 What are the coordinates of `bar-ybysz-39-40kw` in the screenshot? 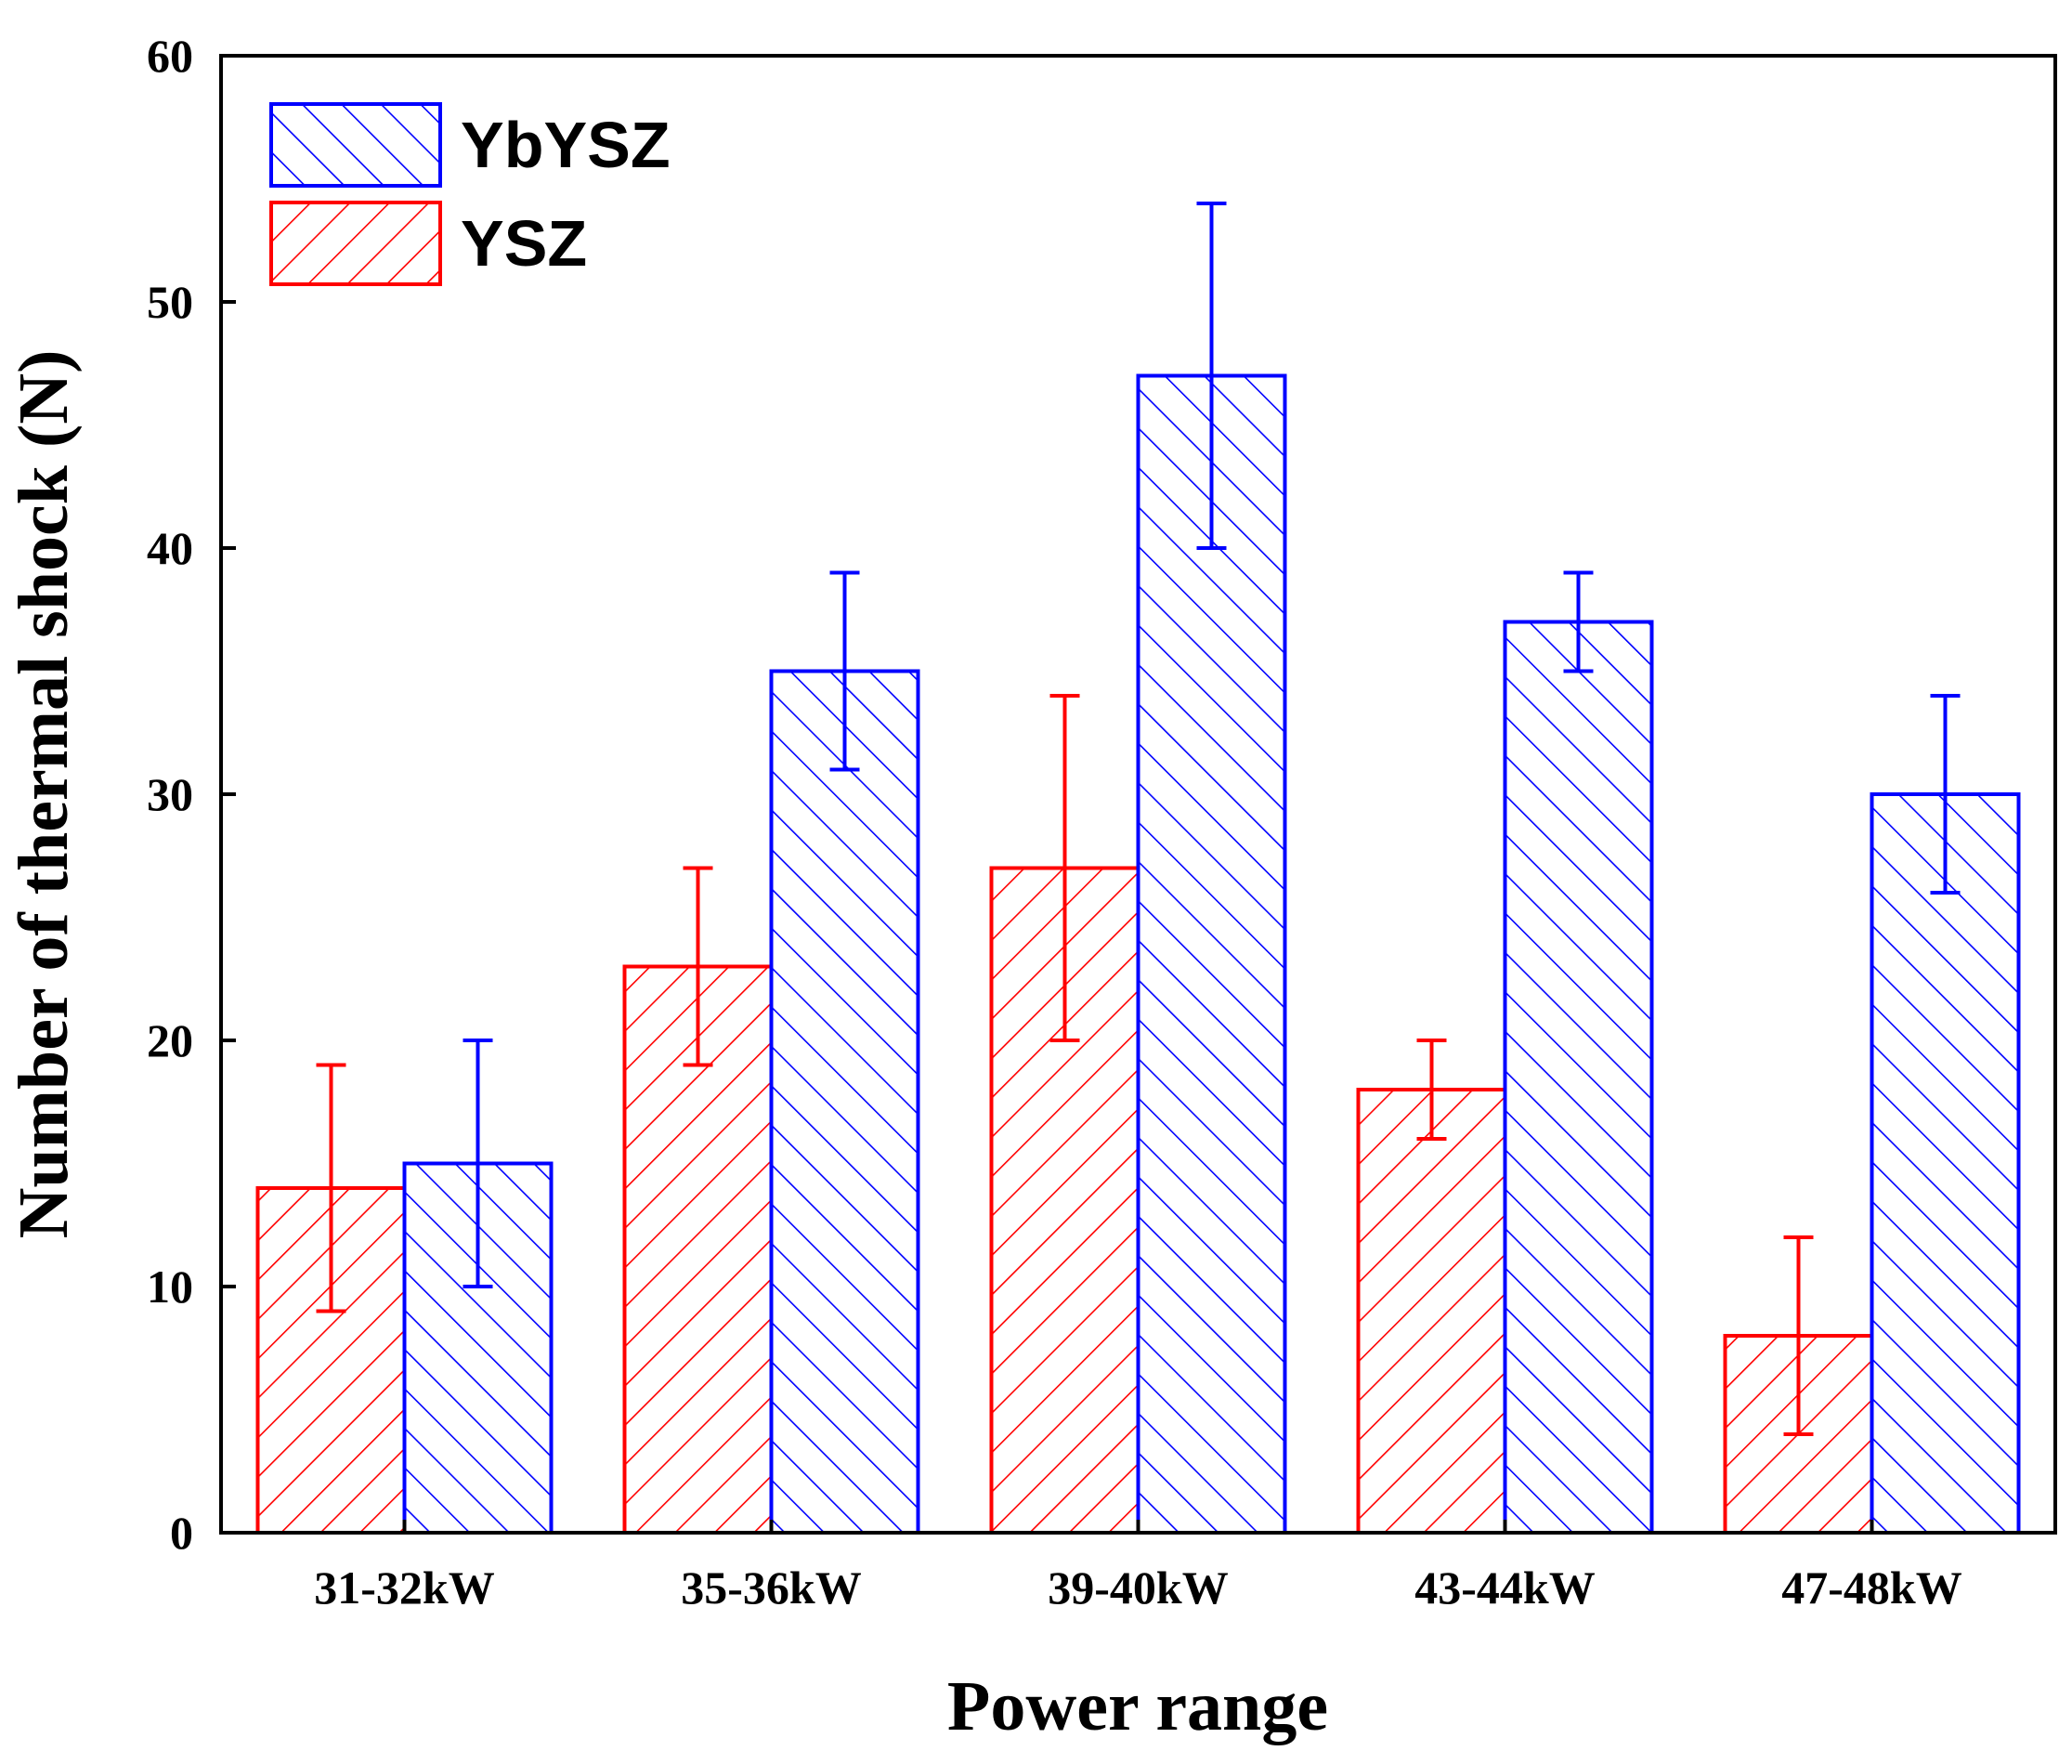 It's located at (1211, 954).